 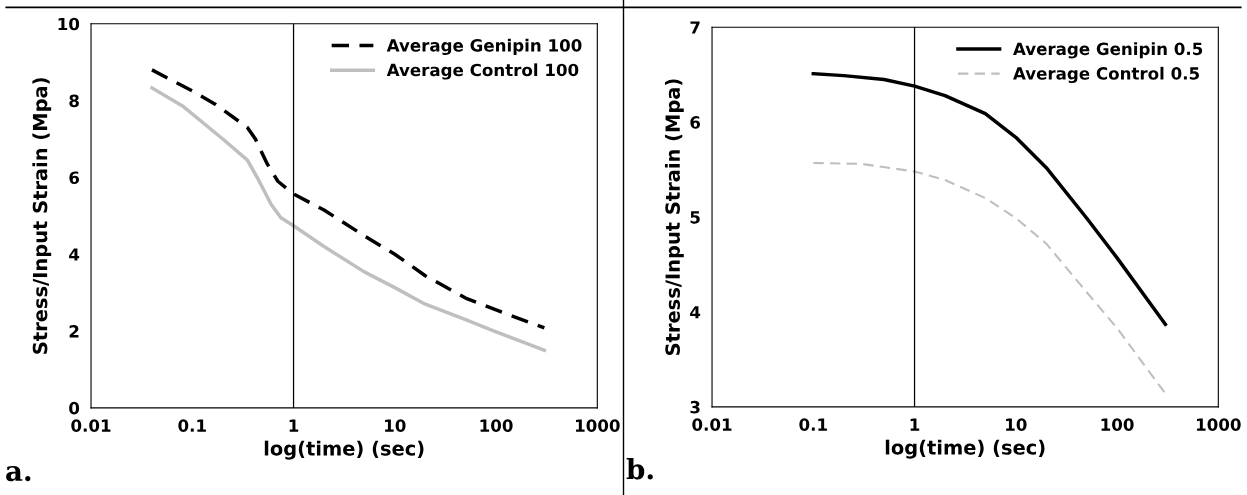 What do you see at coordinates (695, 407) in the screenshot?
I see `y-tick-label: 3` at bounding box center [695, 407].